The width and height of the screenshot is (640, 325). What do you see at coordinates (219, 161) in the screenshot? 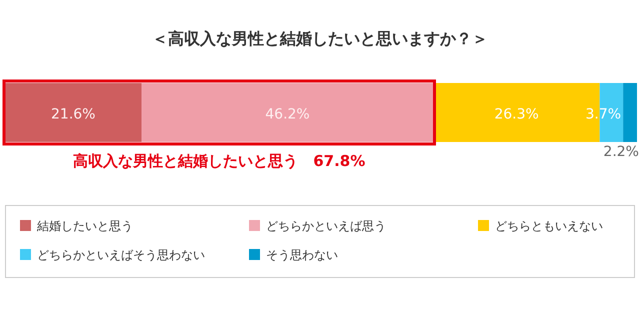
I see `band-label: 高収入な男性と結婚したいと思う 67.8%` at bounding box center [219, 161].